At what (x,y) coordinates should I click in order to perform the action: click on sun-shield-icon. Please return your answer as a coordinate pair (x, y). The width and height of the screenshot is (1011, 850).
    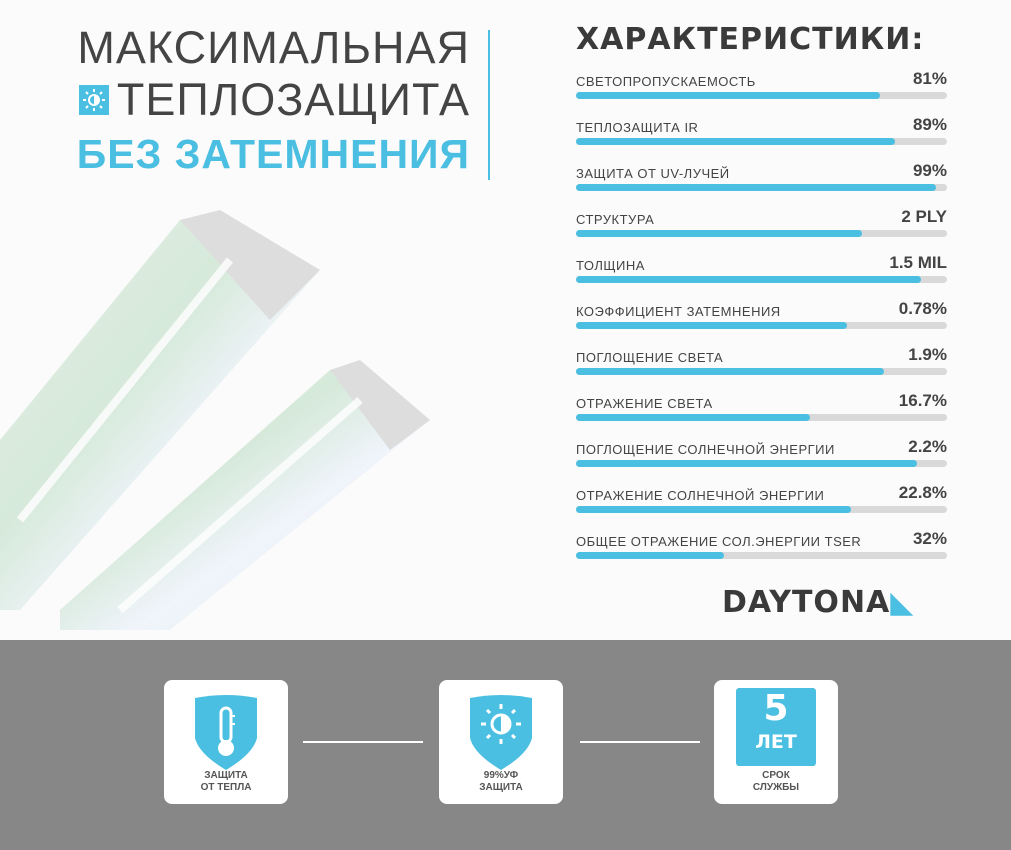
    Looking at the image, I should click on (501, 732).